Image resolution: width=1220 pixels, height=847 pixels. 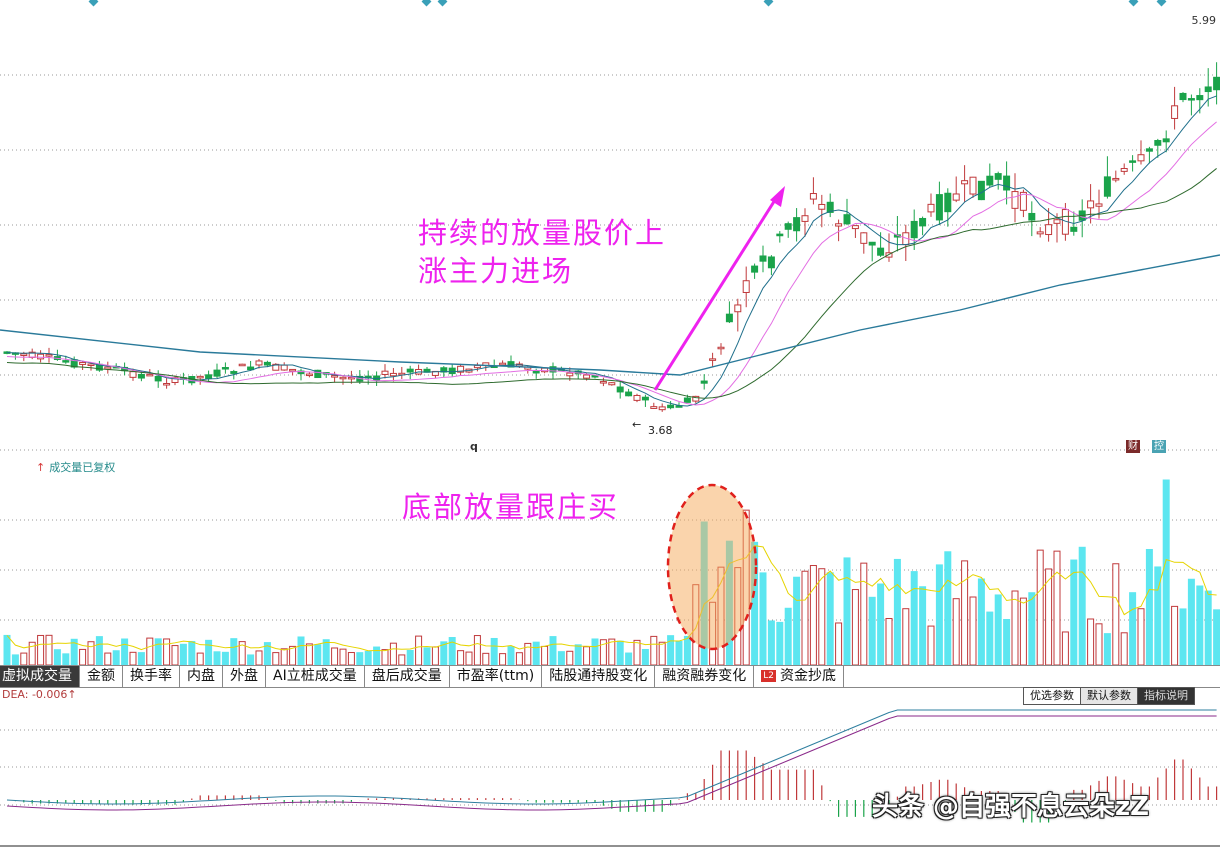 I want to click on tab-8: 陆股通持股变化, so click(x=599, y=676).